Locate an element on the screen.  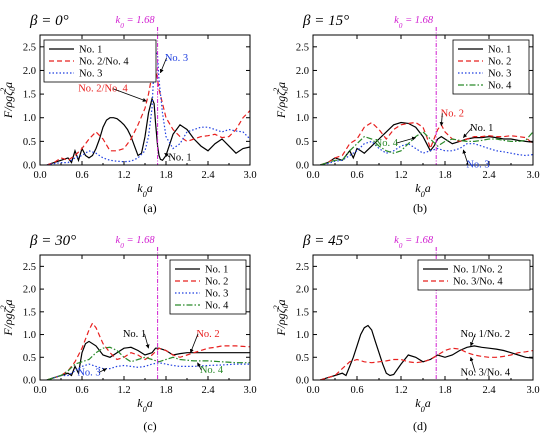
legend-label: No. 1/No. 2 is located at coordinates (478, 270).